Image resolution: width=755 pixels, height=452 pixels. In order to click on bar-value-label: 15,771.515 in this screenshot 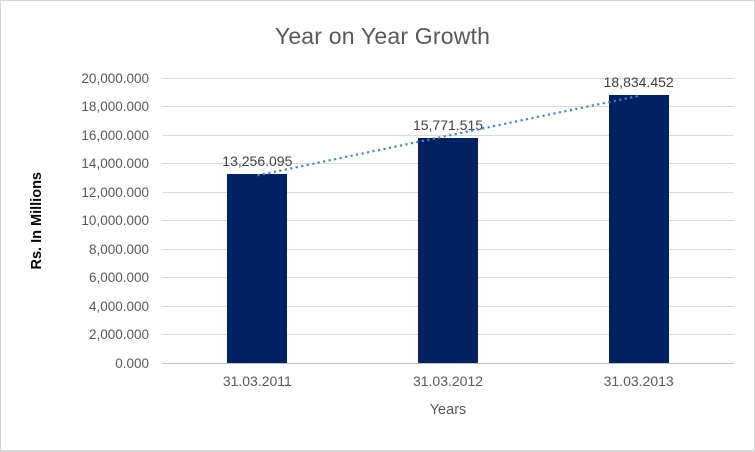, I will do `click(448, 125)`.